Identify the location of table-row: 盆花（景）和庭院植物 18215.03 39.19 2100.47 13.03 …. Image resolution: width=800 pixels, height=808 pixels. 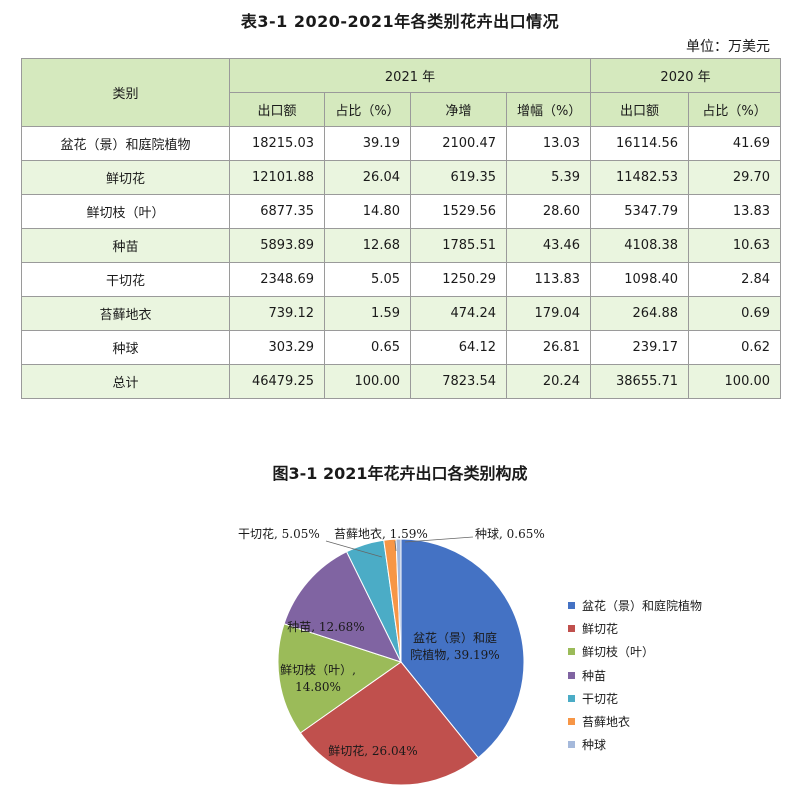
(401, 143).